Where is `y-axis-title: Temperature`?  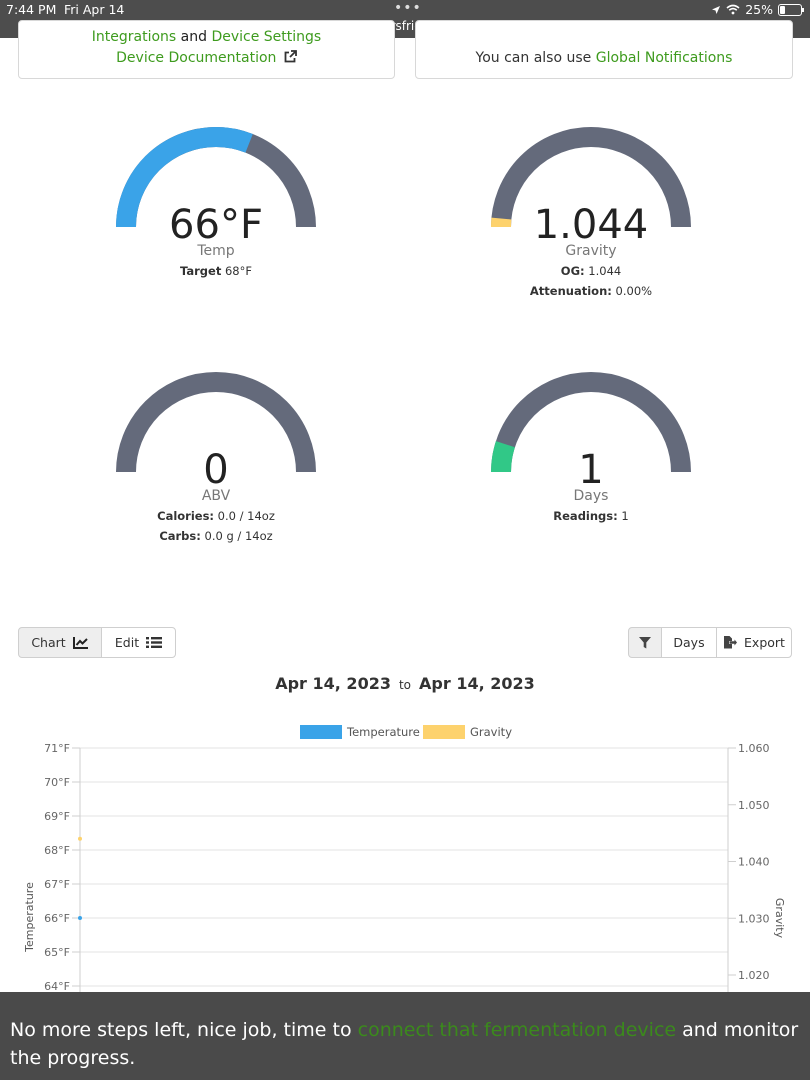
y-axis-title: Temperature is located at coordinates (29, 917).